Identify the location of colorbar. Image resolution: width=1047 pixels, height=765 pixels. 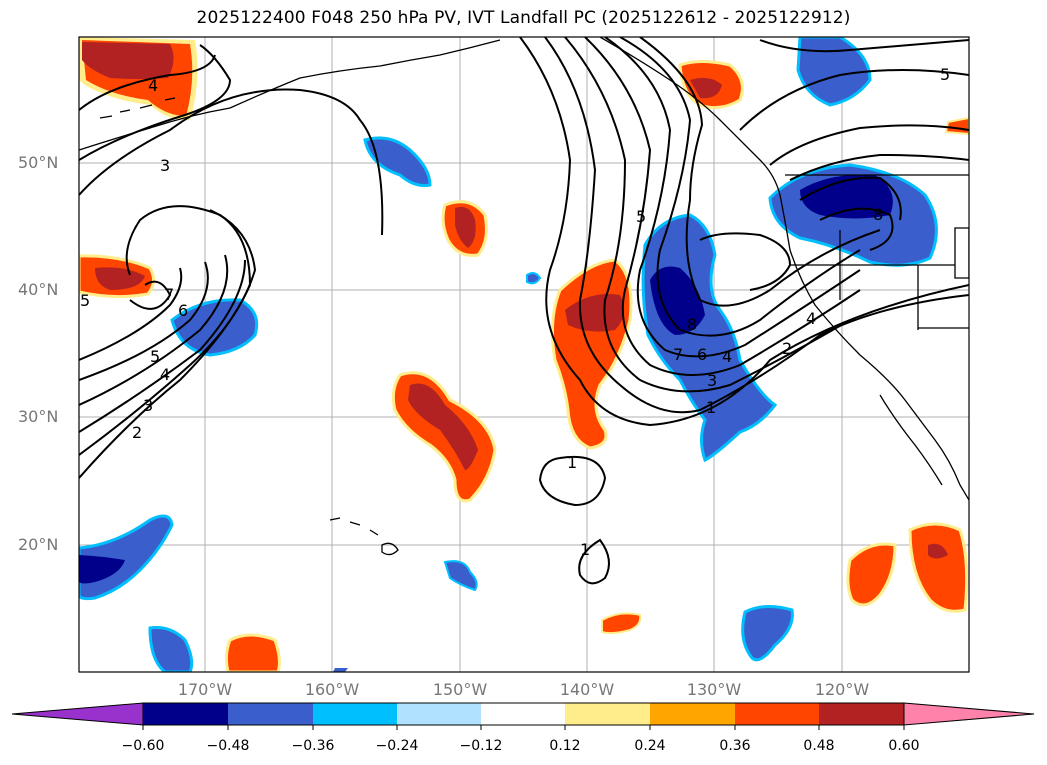
(523, 716).